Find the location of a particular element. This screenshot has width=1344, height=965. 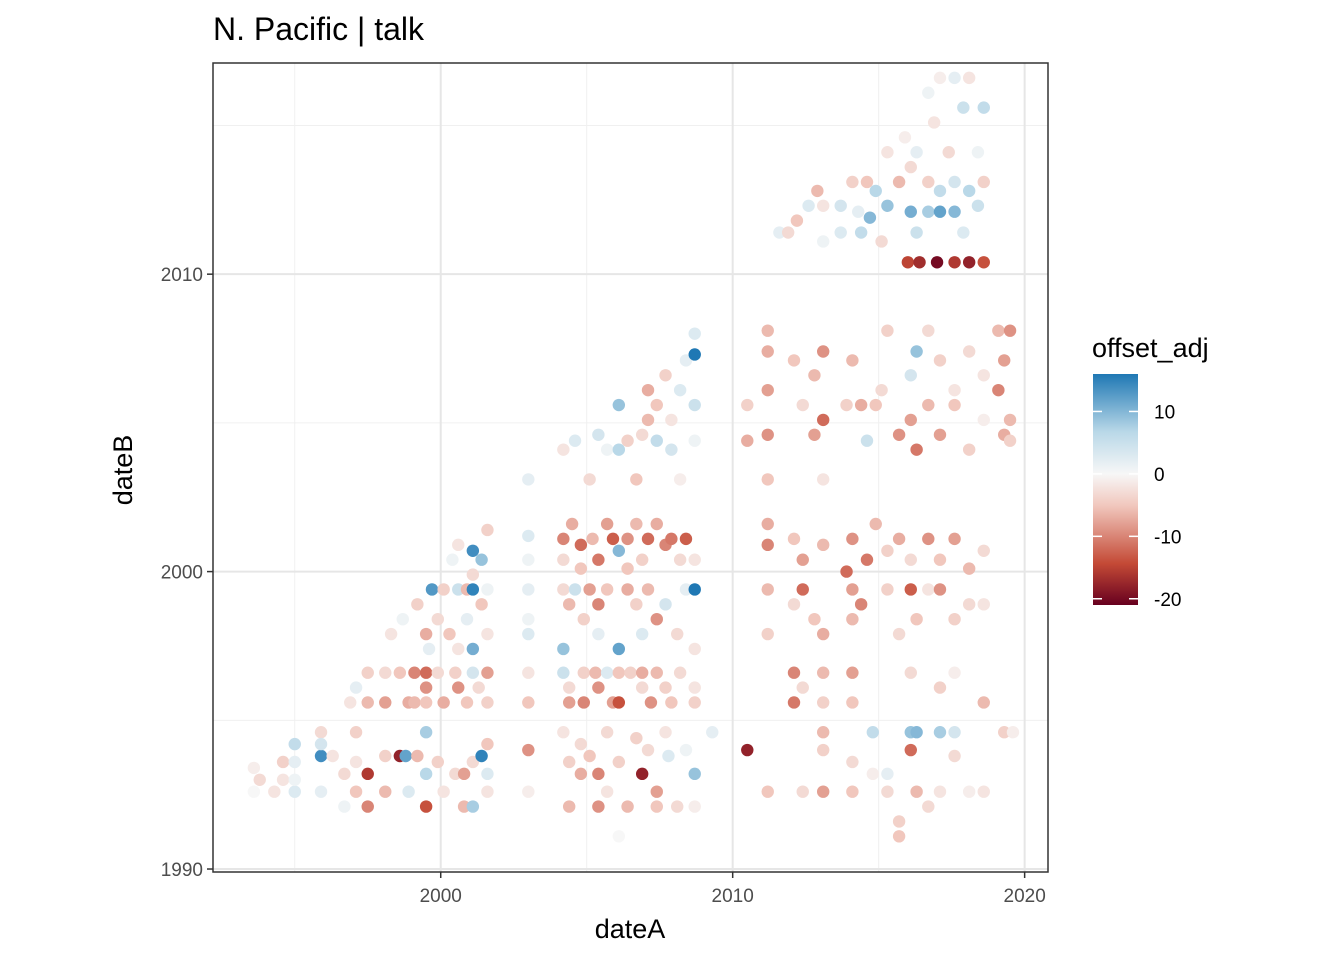

y-axis: 1990 2000 2010 is located at coordinates (187, 573).